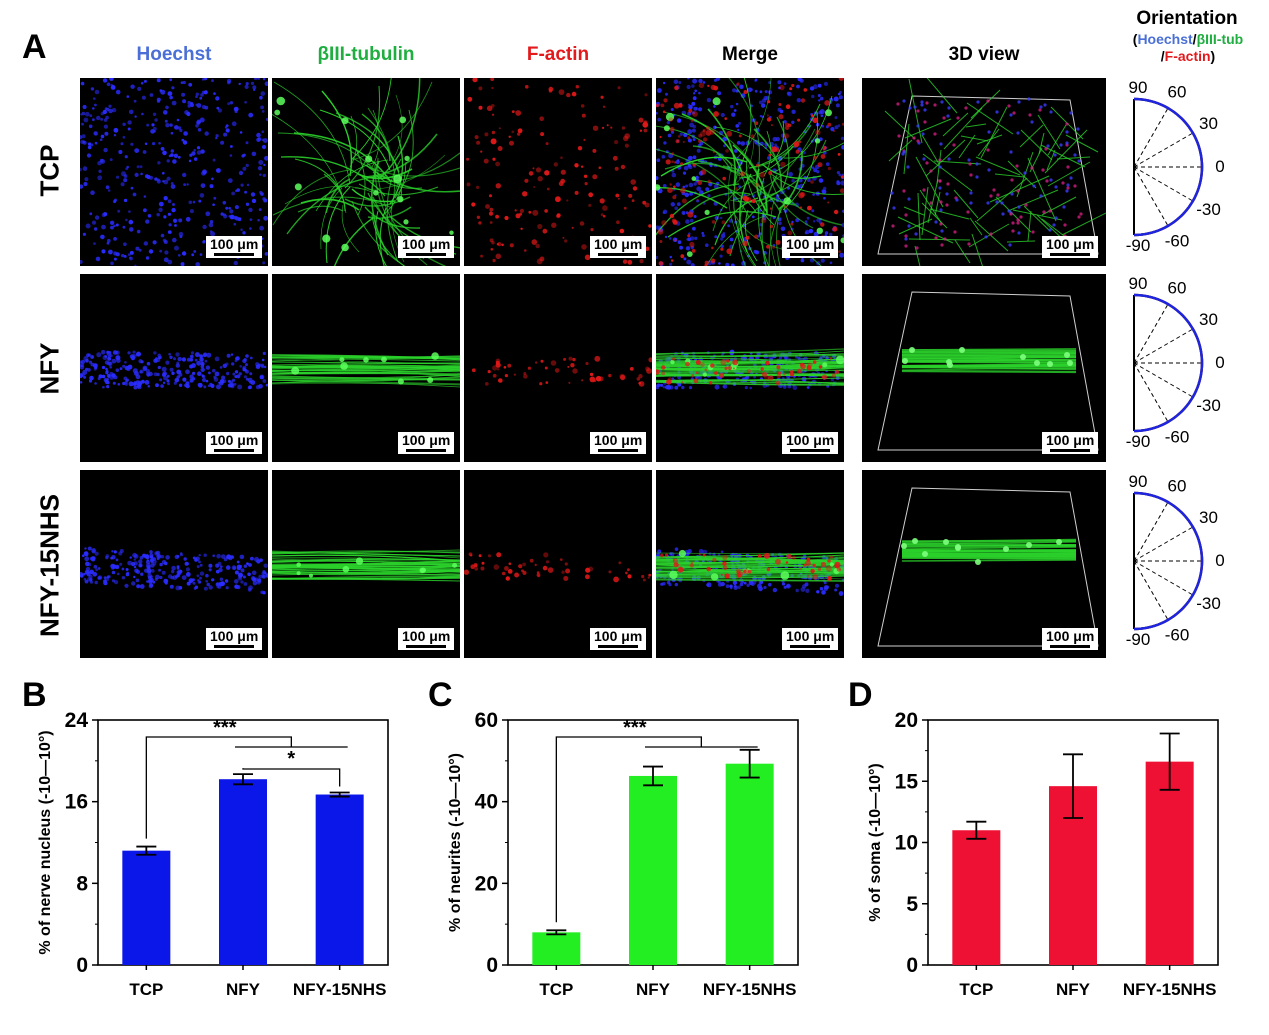 The image size is (1269, 1035). What do you see at coordinates (750, 54) in the screenshot?
I see `column-header-merge: Merge` at bounding box center [750, 54].